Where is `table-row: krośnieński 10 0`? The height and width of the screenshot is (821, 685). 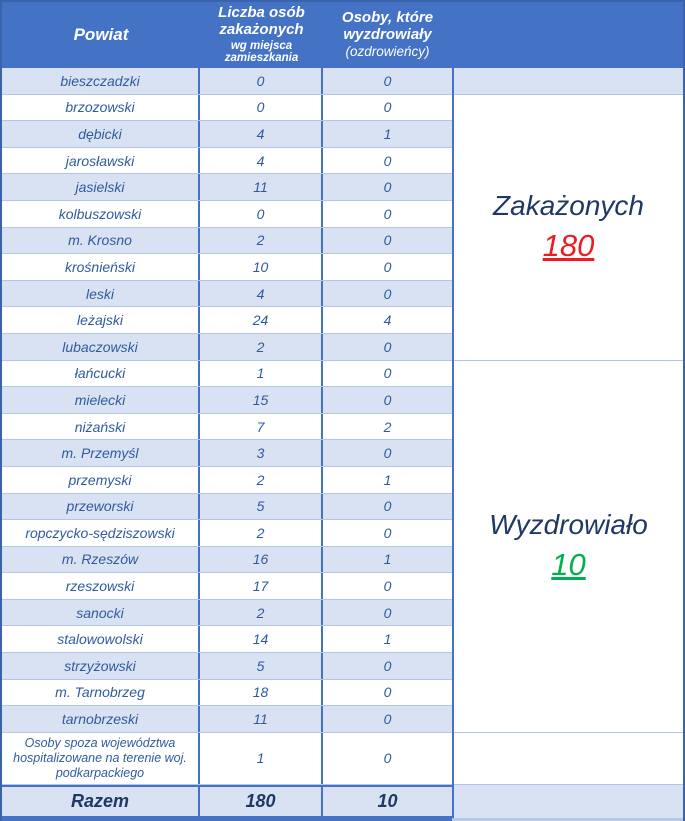 table-row: krośnieński 10 0 is located at coordinates (227, 267).